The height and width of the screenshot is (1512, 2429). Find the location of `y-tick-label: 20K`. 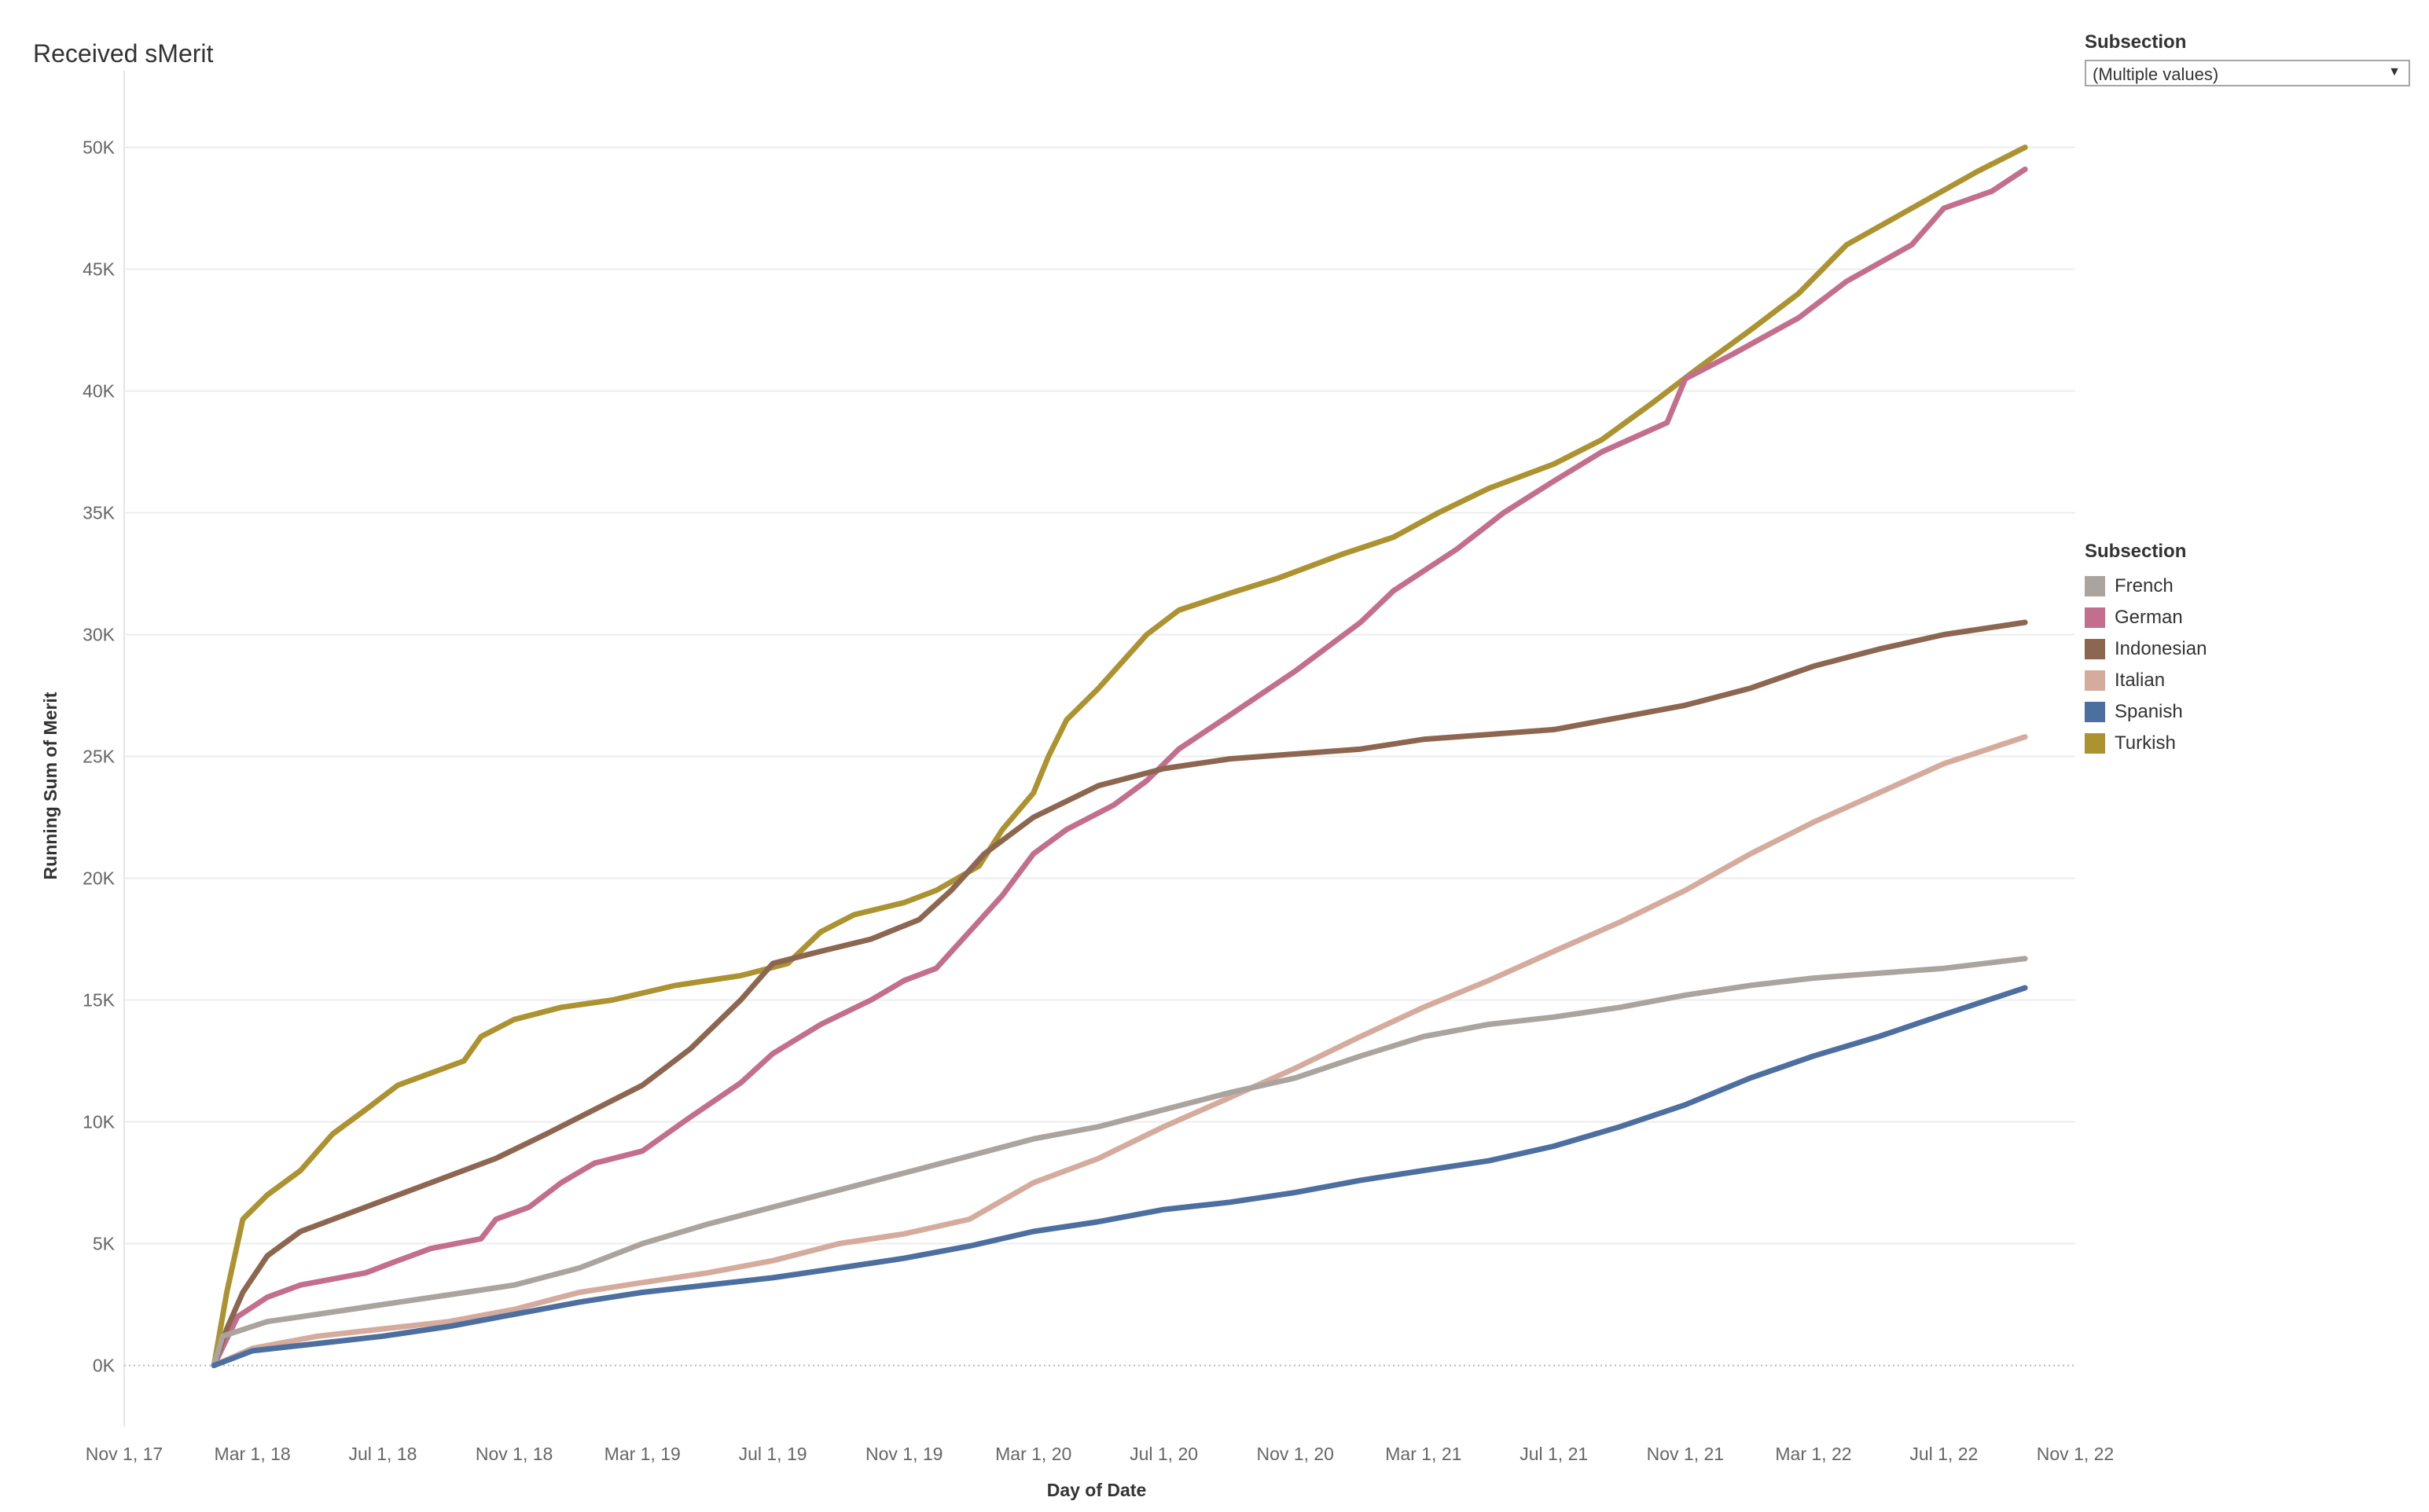

y-tick-label: 20K is located at coordinates (99, 879).